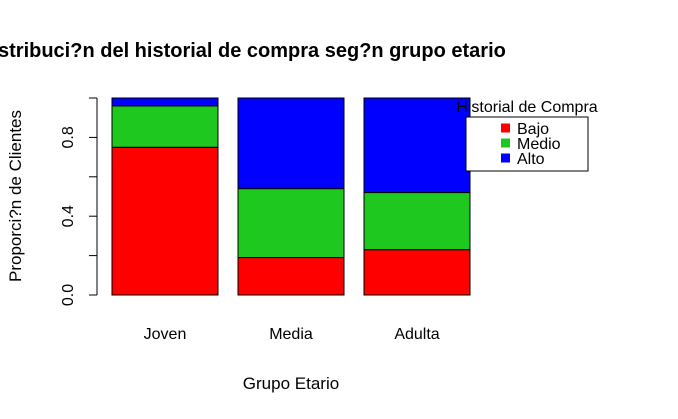  Describe the element at coordinates (539, 144) in the screenshot. I see `legend-entry: Medio` at that location.